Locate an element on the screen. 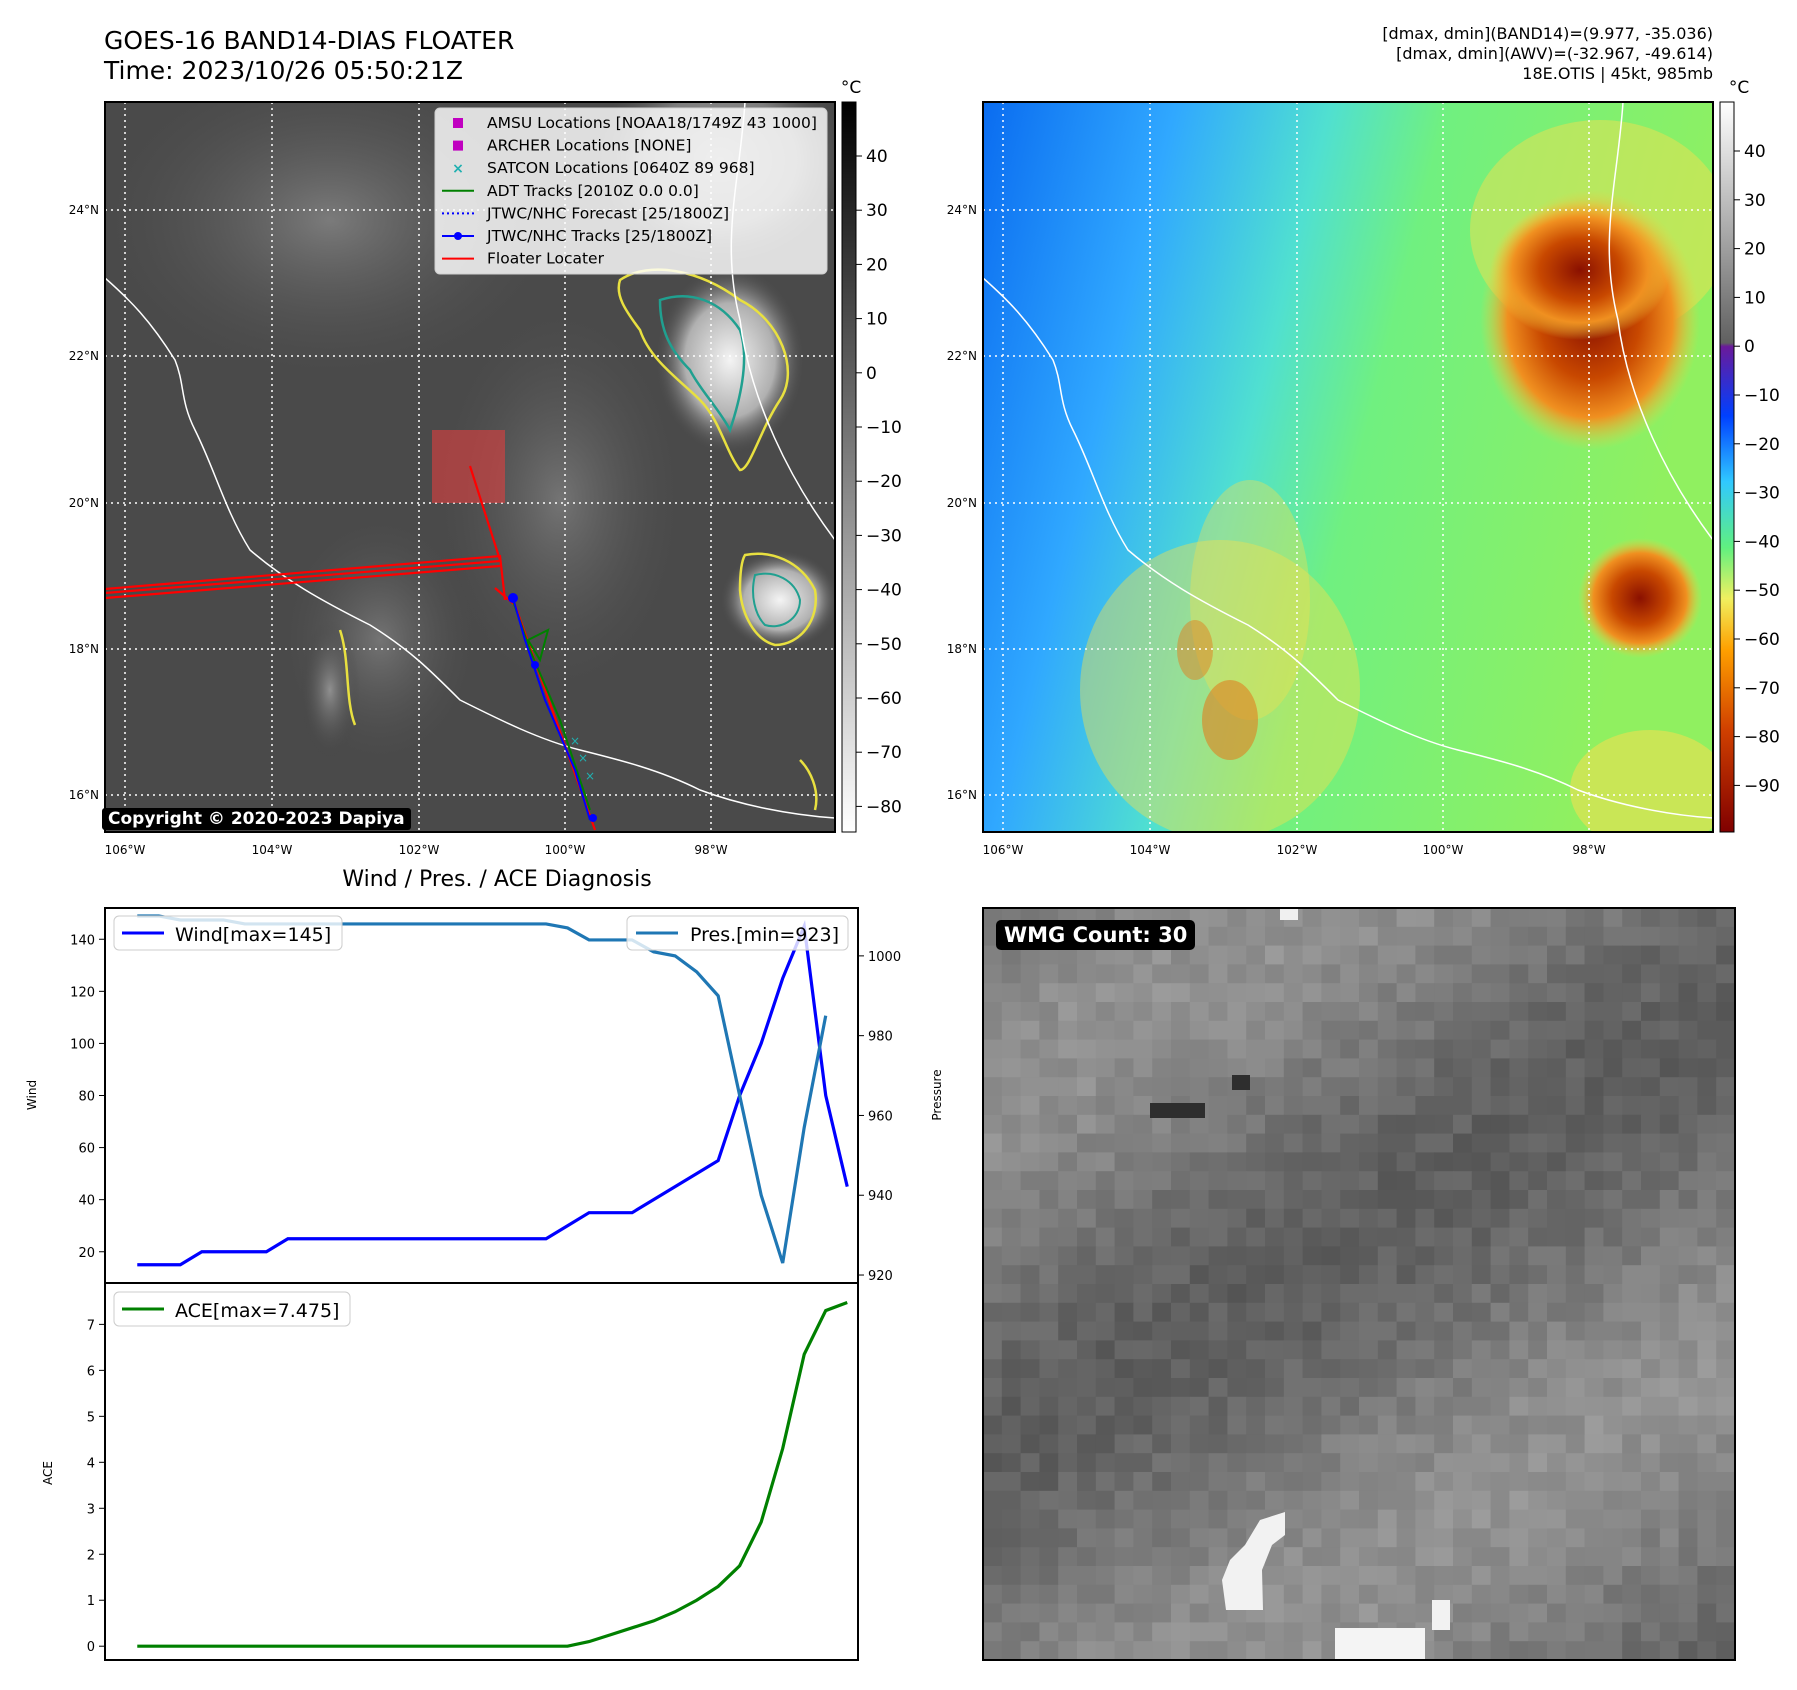 This screenshot has height=1690, width=1797. left-cbar-tick: −30 is located at coordinates (884, 536).